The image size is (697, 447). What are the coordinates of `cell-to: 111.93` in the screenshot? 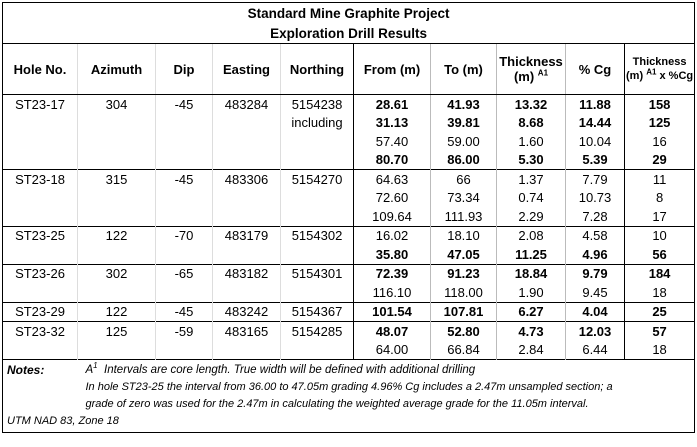 It's located at (463, 216).